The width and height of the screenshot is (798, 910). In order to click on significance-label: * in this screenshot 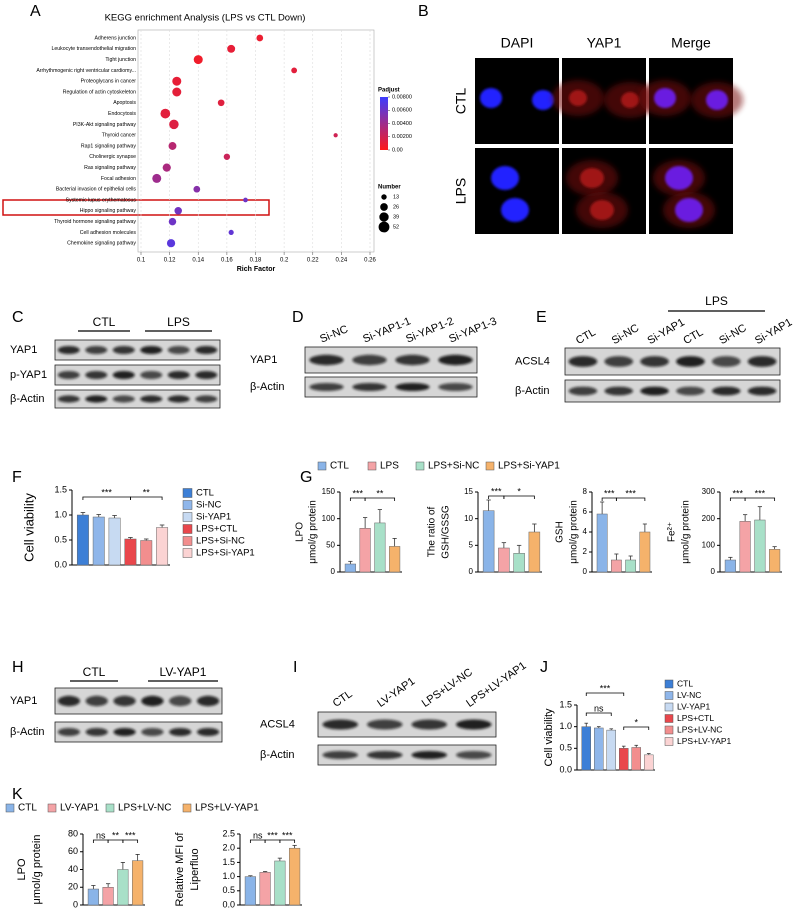, I will do `click(519, 491)`.